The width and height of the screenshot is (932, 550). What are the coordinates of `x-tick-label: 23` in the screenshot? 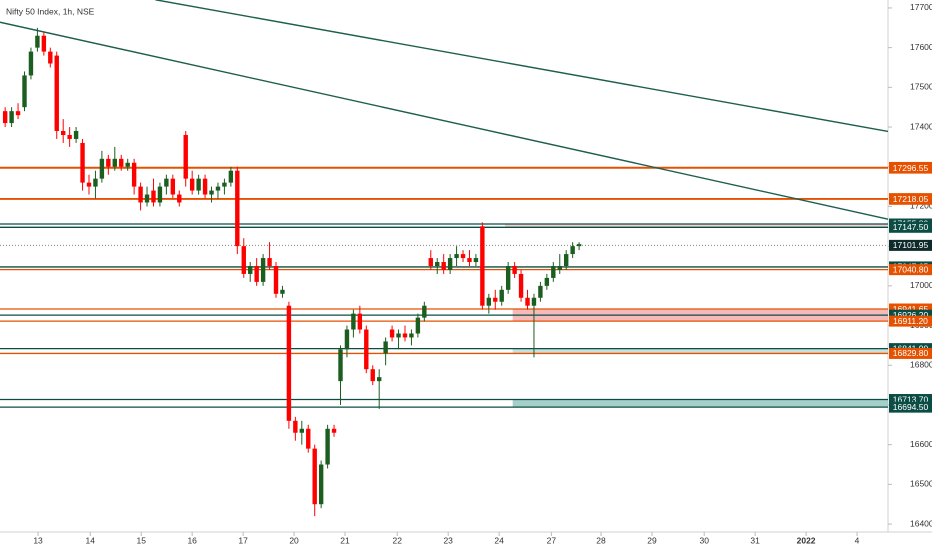 It's located at (448, 540).